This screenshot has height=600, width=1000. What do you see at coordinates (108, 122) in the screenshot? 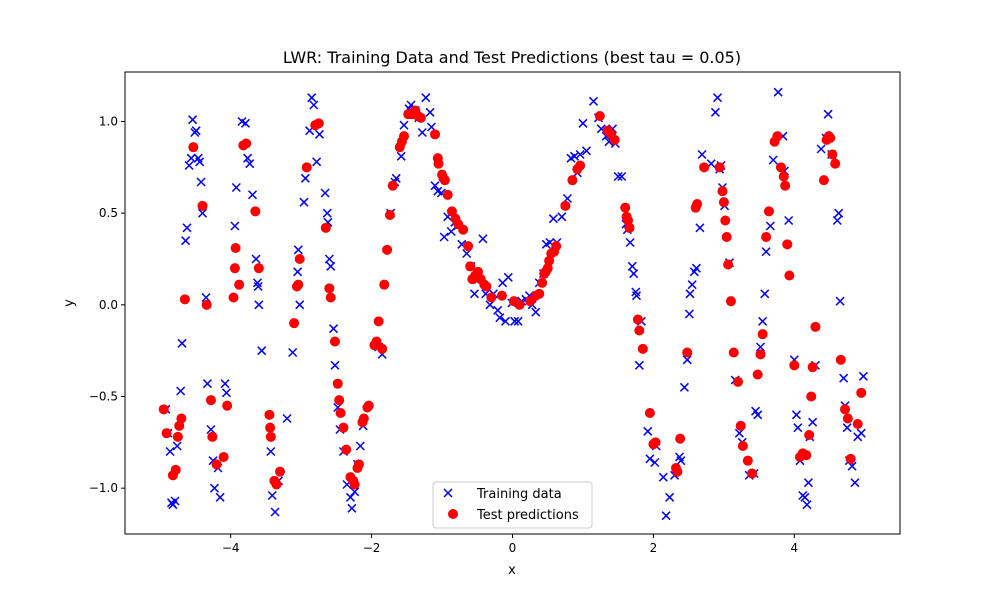
I see `y-tick-label: 1.0` at bounding box center [108, 122].